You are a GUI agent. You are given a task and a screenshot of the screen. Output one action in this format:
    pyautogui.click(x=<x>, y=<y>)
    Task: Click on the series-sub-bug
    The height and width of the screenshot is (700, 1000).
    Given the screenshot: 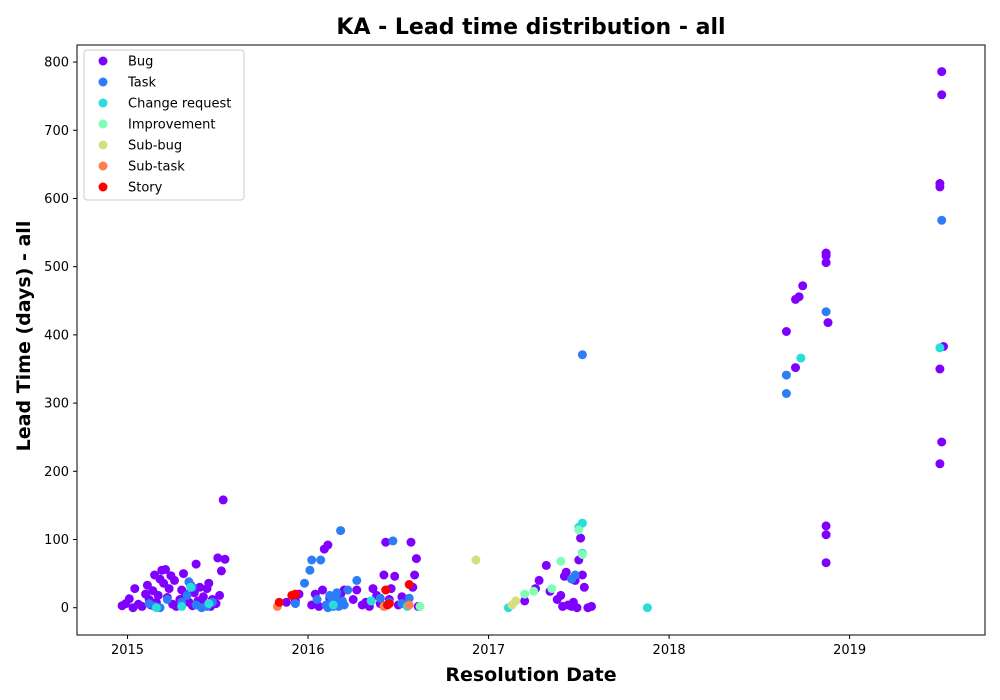 What is the action you would take?
    pyautogui.click(x=496, y=582)
    